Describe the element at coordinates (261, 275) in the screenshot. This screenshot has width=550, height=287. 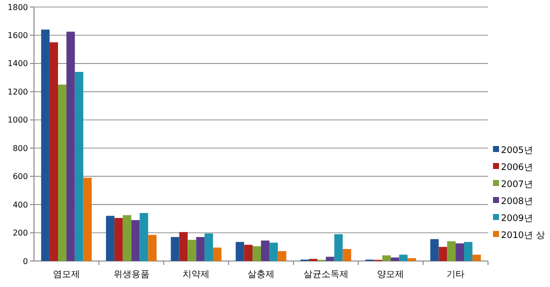
I see `x-tick-label: 살충제` at that location.